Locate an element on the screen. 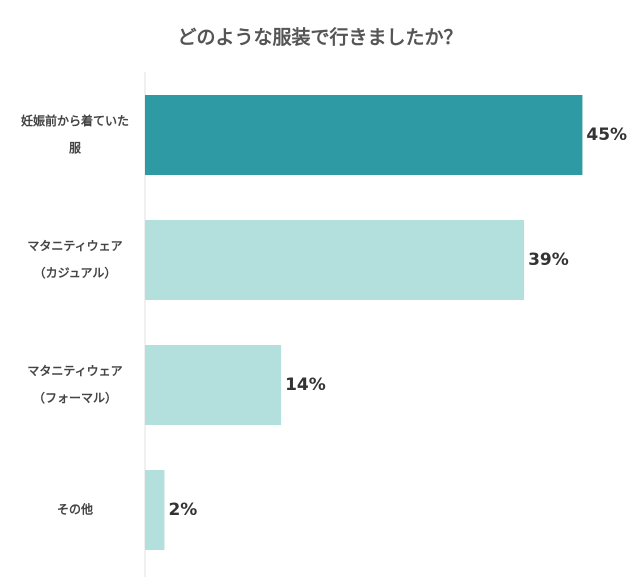 The height and width of the screenshot is (577, 640). category-label: 妊娠前から着ていた is located at coordinates (75, 120).